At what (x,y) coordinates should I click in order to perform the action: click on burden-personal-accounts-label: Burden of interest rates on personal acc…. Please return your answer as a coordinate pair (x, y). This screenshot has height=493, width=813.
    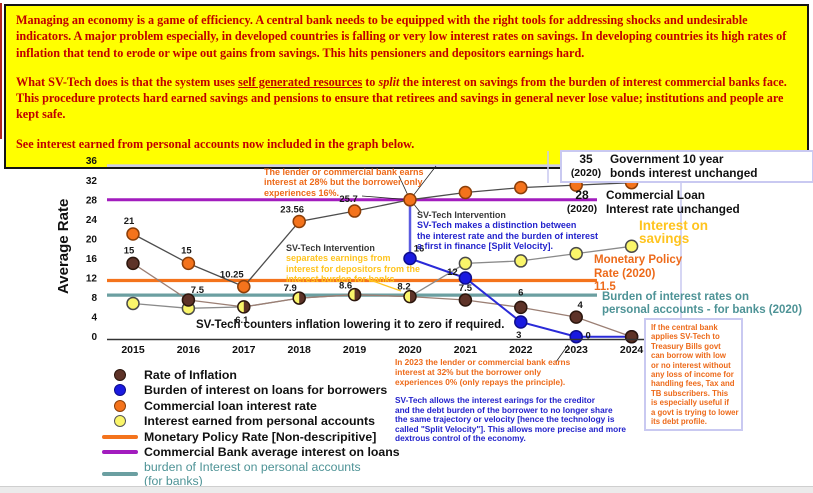
    Looking at the image, I should click on (702, 303).